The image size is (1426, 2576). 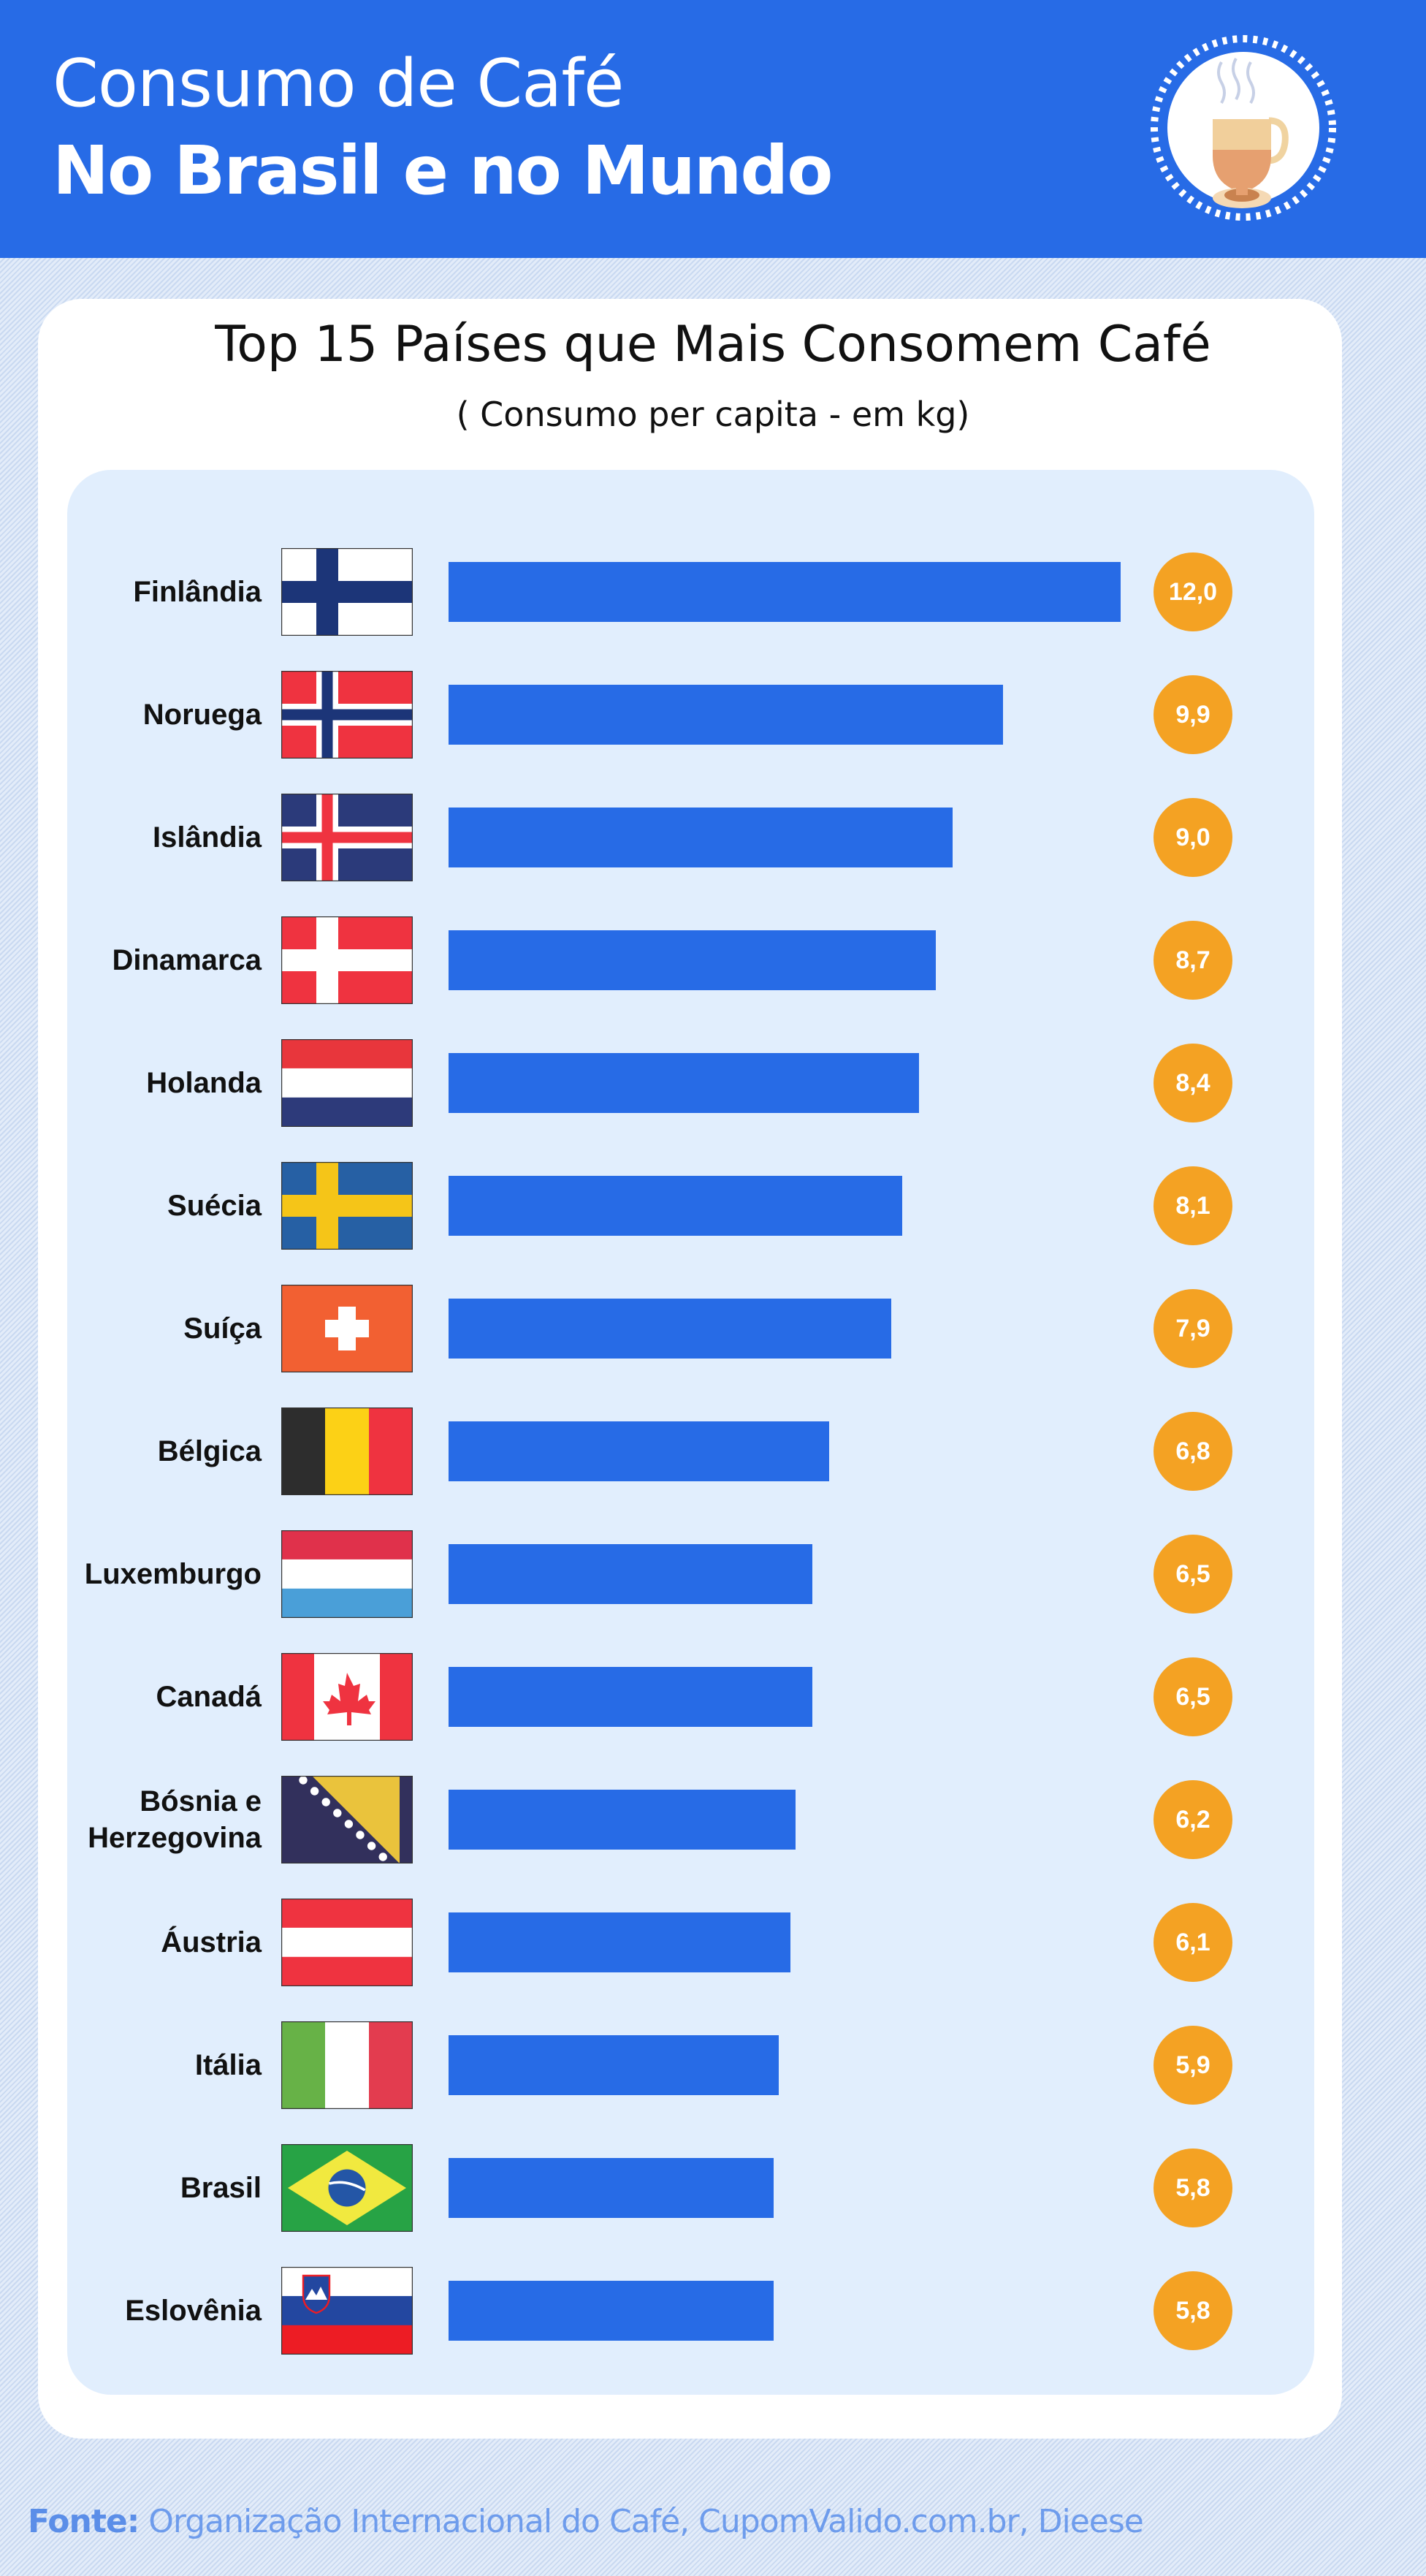 What do you see at coordinates (347, 1206) in the screenshot?
I see `flag-se-icon` at bounding box center [347, 1206].